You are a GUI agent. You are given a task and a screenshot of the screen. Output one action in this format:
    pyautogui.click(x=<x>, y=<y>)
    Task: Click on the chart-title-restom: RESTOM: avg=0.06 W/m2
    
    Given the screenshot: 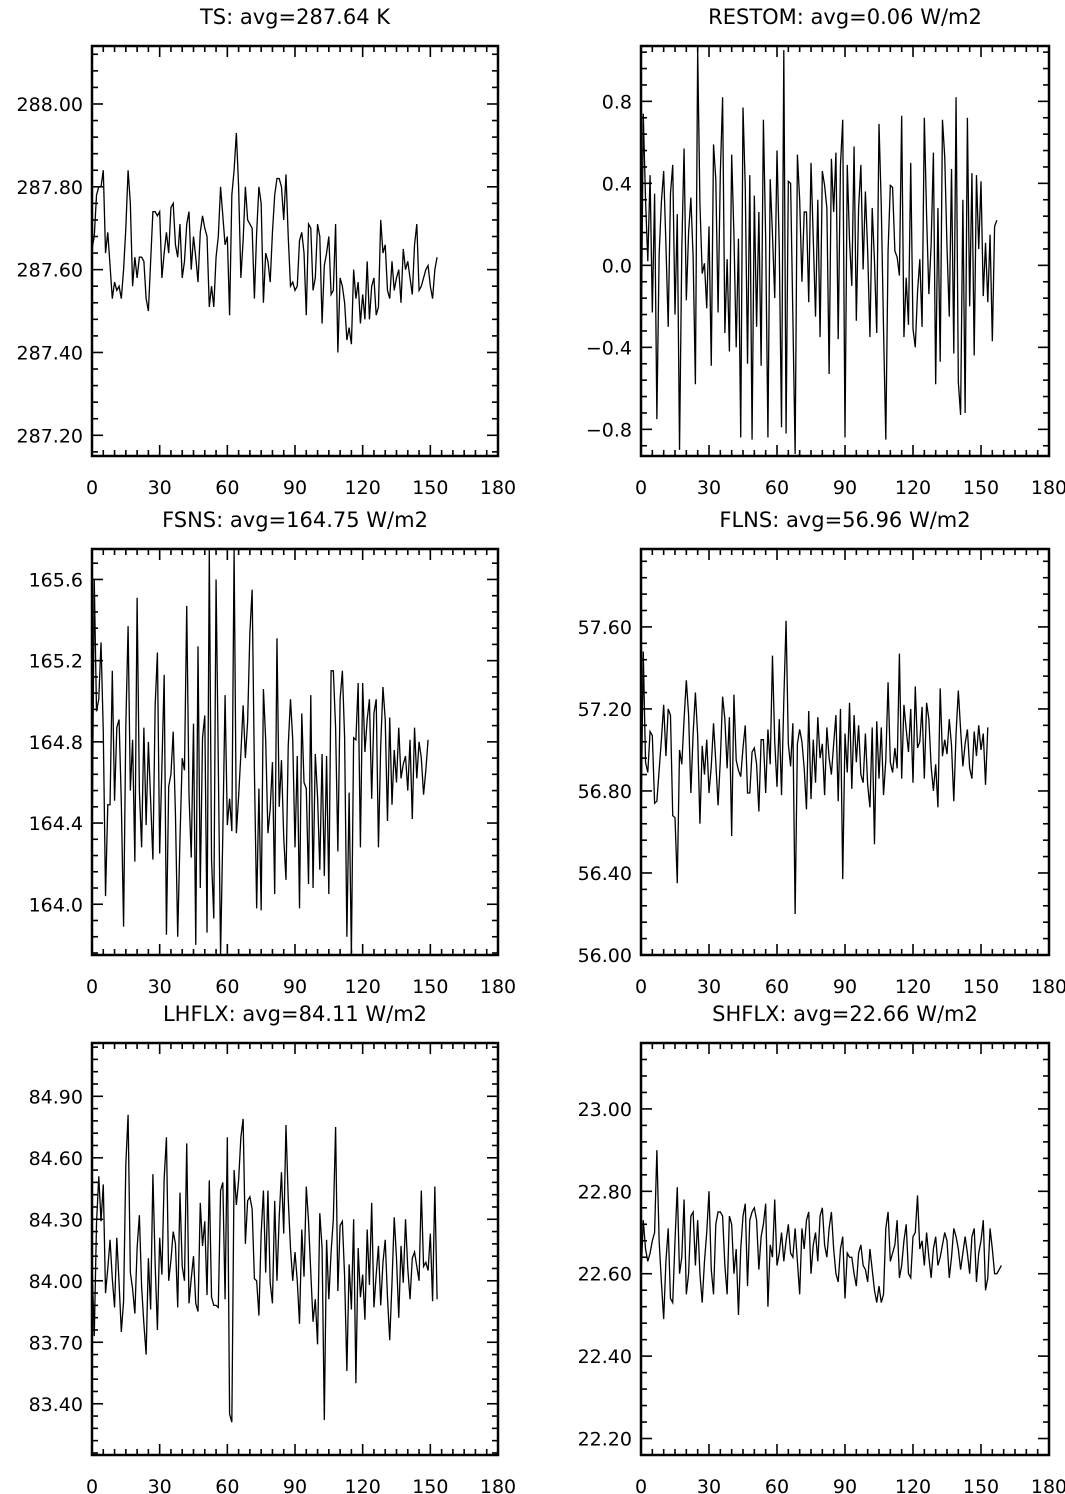 What is the action you would take?
    pyautogui.click(x=845, y=17)
    